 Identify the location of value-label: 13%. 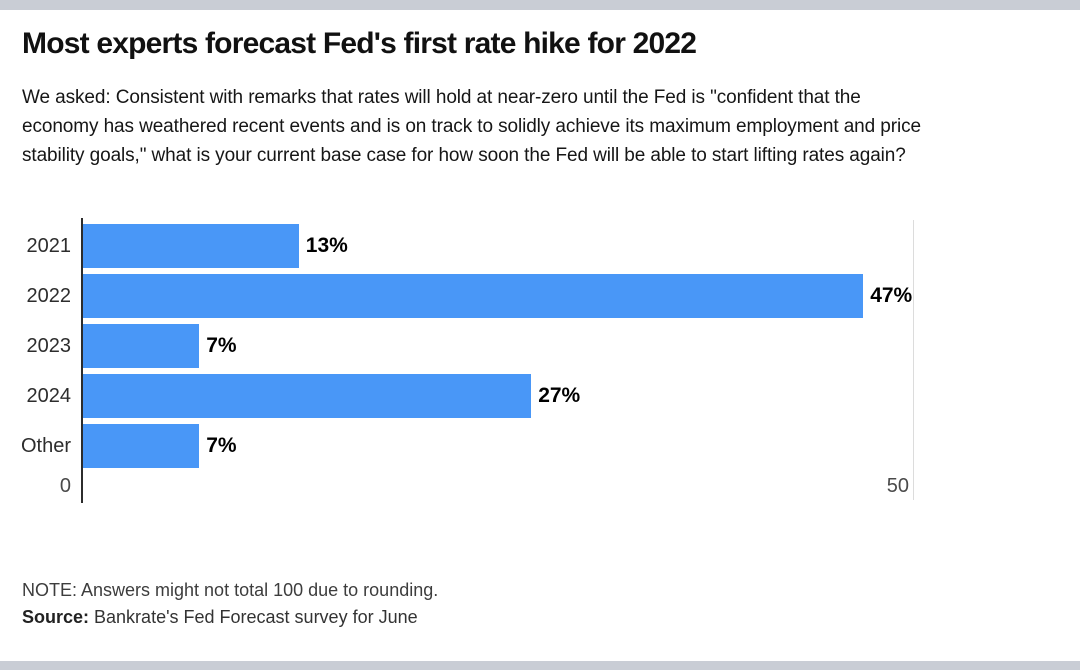
(326, 245).